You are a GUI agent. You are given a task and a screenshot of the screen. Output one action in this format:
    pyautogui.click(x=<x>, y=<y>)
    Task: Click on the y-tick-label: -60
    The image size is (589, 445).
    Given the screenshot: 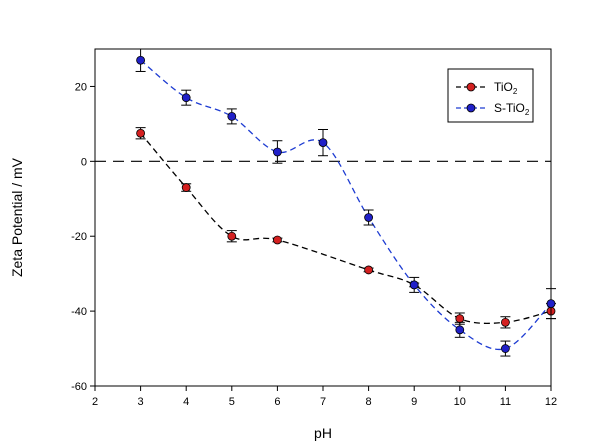 What is the action you would take?
    pyautogui.click(x=79, y=387)
    